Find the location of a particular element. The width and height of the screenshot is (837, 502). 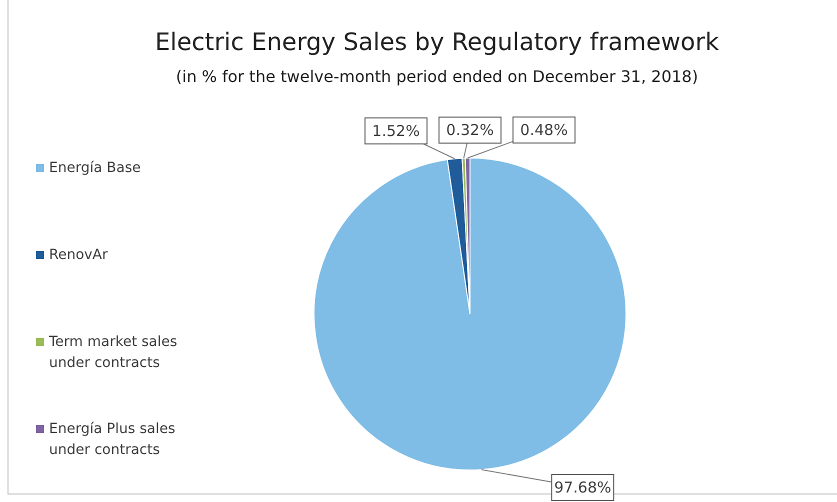

data-label: 1.52% is located at coordinates (396, 131).